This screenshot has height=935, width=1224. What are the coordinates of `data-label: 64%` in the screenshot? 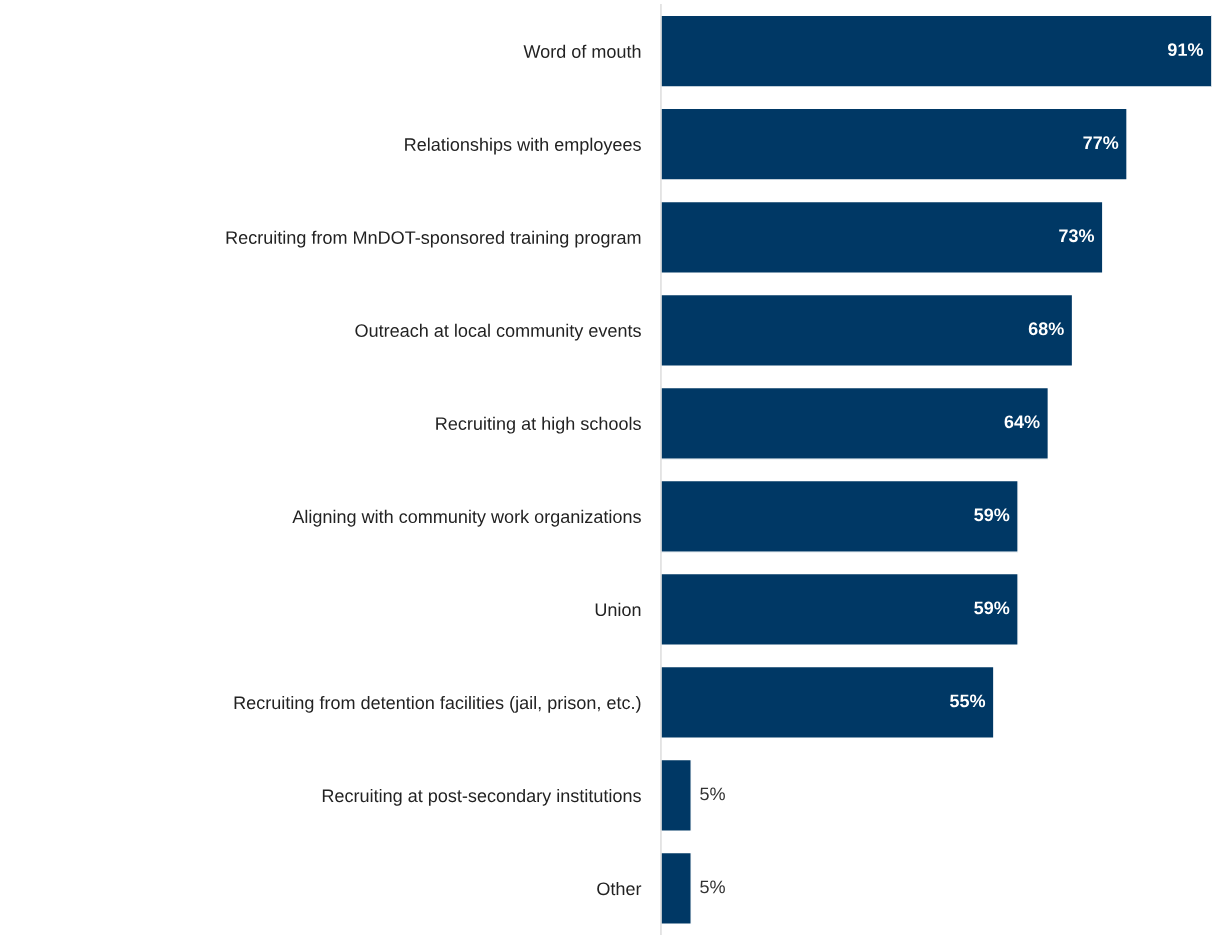 It's located at (1022, 422).